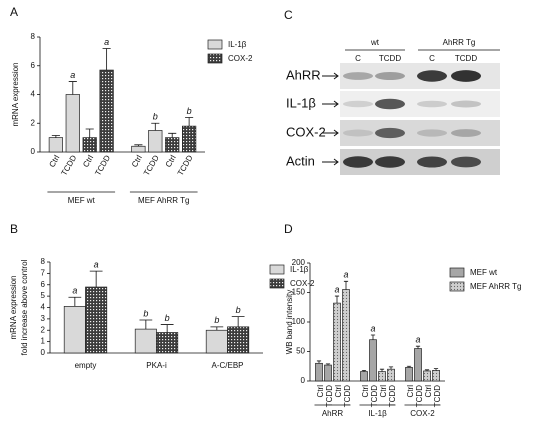 The width and height of the screenshot is (550, 424). Describe the element at coordinates (43, 272) in the screenshot. I see `y-tick-label: 7` at that location.